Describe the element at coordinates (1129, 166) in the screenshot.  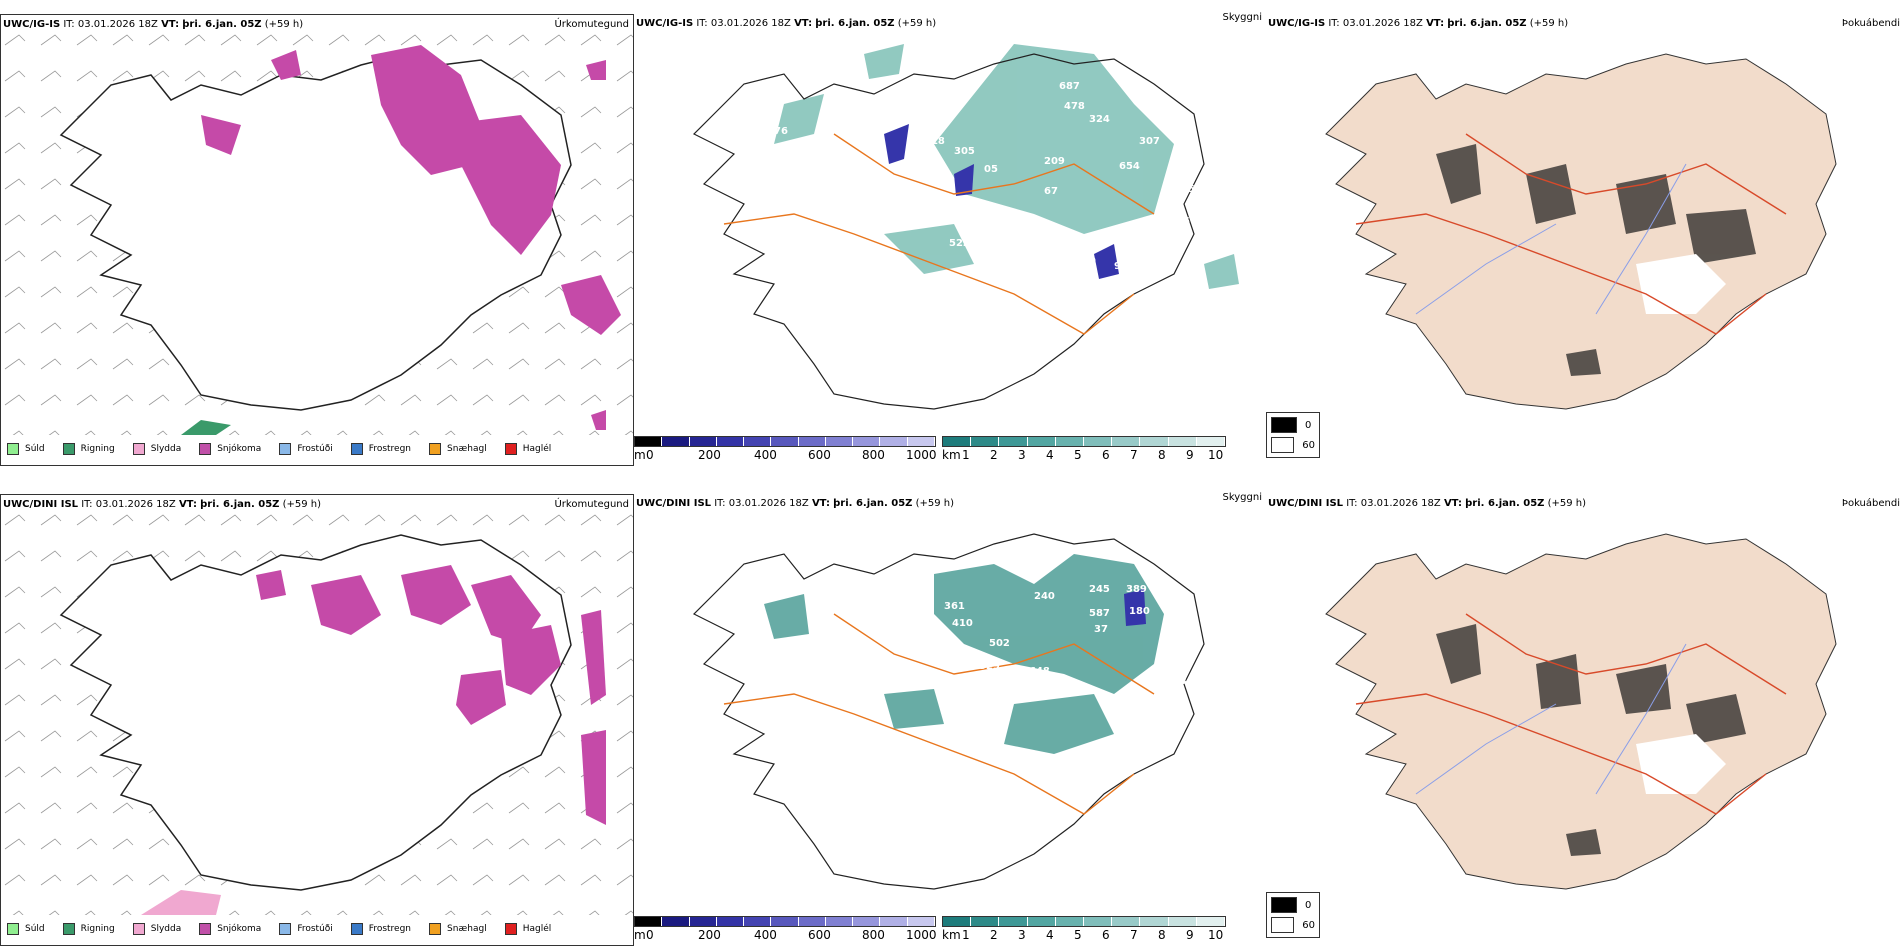
I see `height-label: 654` at that location.